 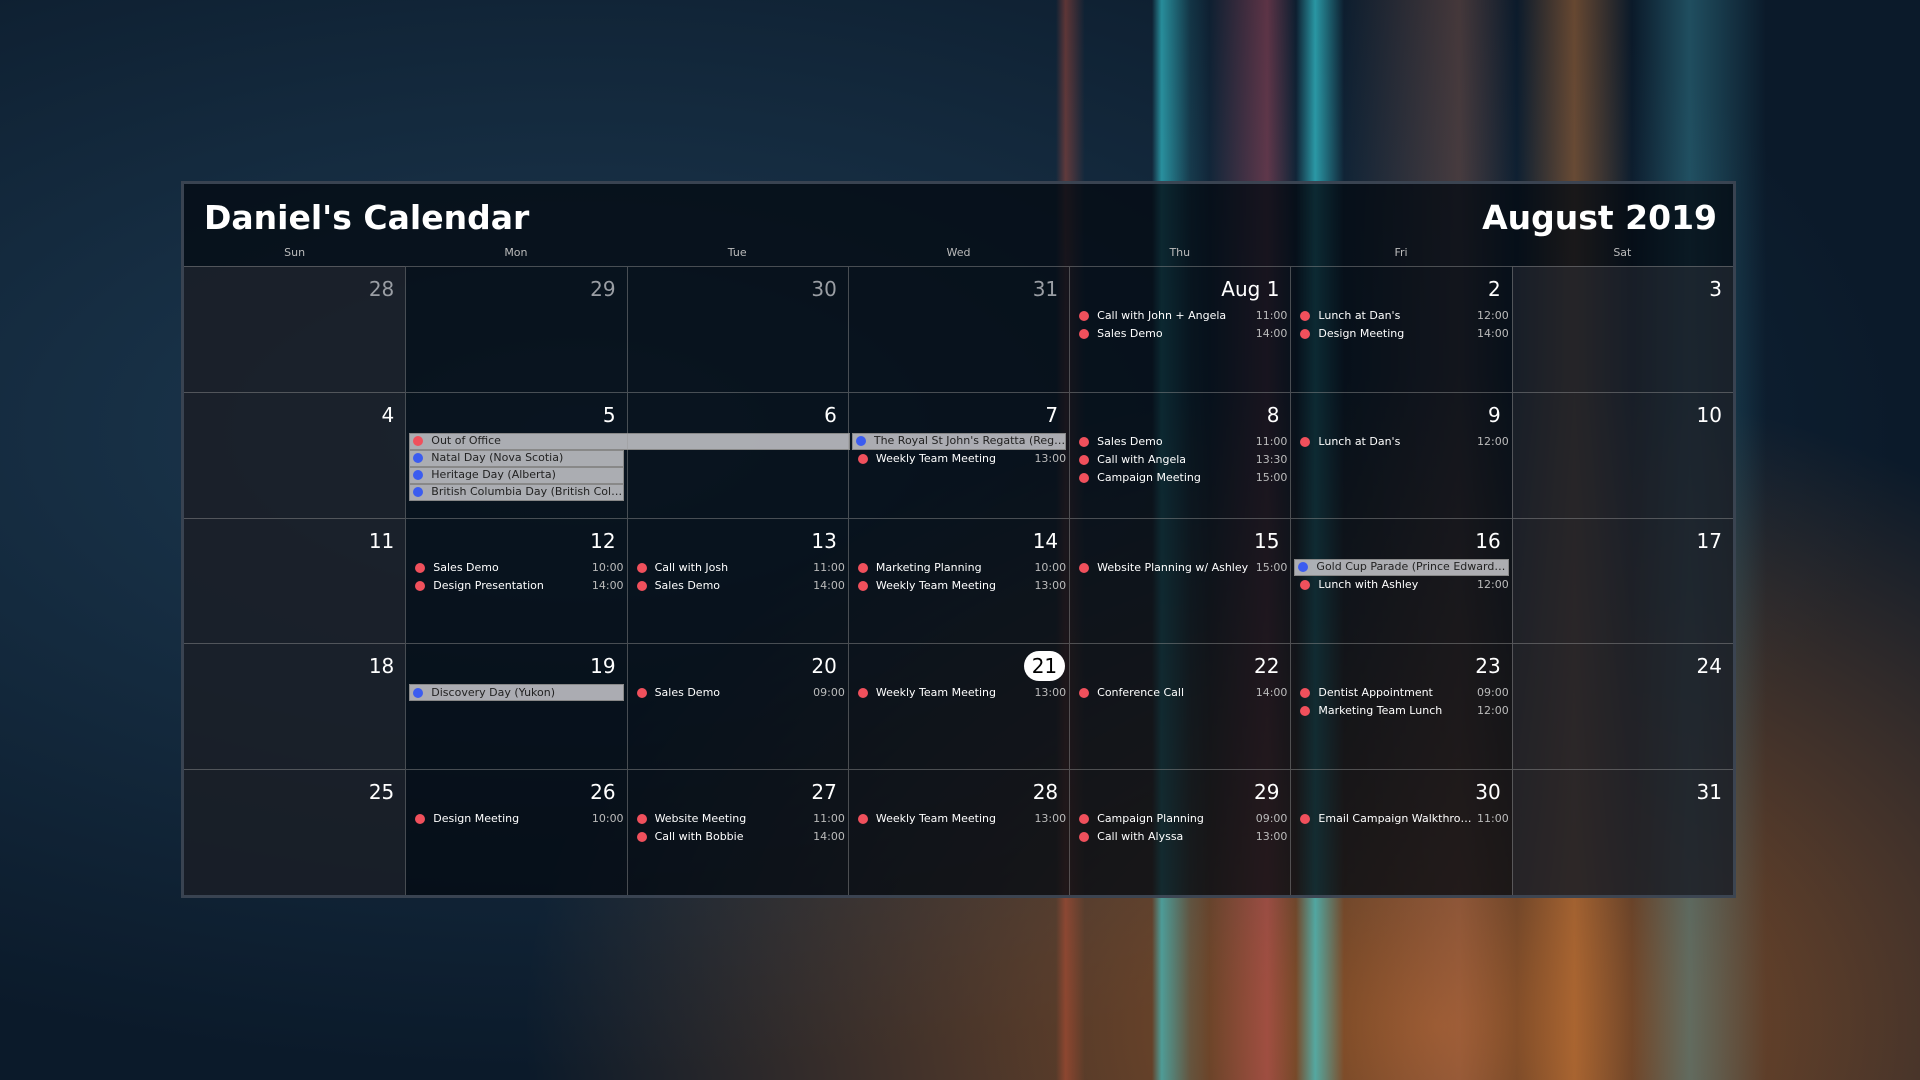 I want to click on event: Design Meeting 10:00, so click(x=516, y=819).